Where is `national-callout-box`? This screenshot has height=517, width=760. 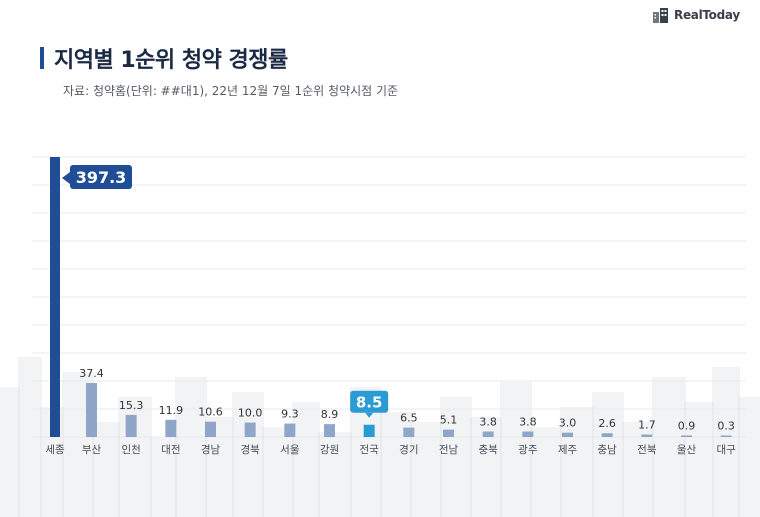
national-callout-box is located at coordinates (369, 401).